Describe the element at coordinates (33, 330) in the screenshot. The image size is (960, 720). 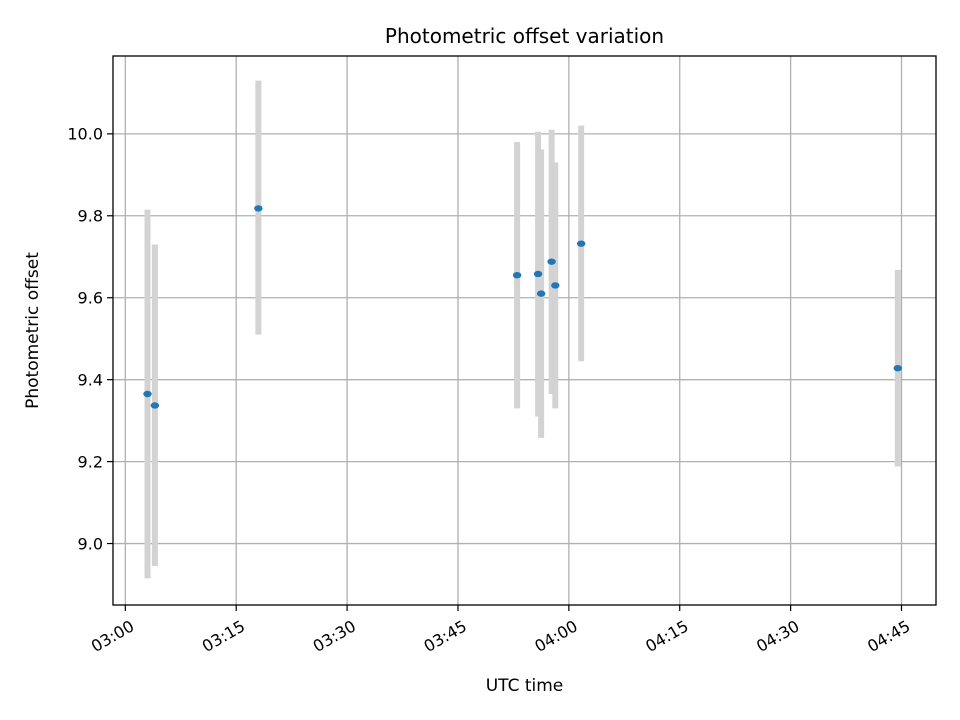
I see `y-axis-title: Photometric offset` at that location.